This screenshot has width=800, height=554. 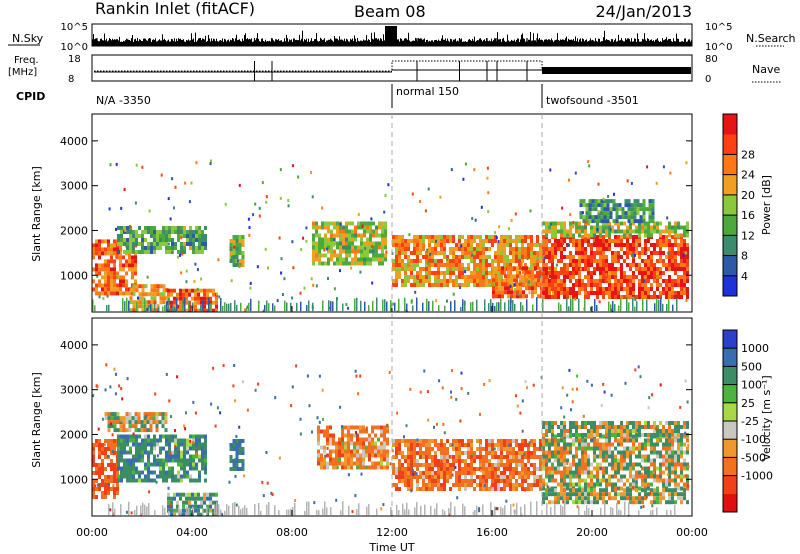 What do you see at coordinates (395, 69) in the screenshot?
I see `freq-panel: Freq. [MHz] 18 8 80 0 Nave` at bounding box center [395, 69].